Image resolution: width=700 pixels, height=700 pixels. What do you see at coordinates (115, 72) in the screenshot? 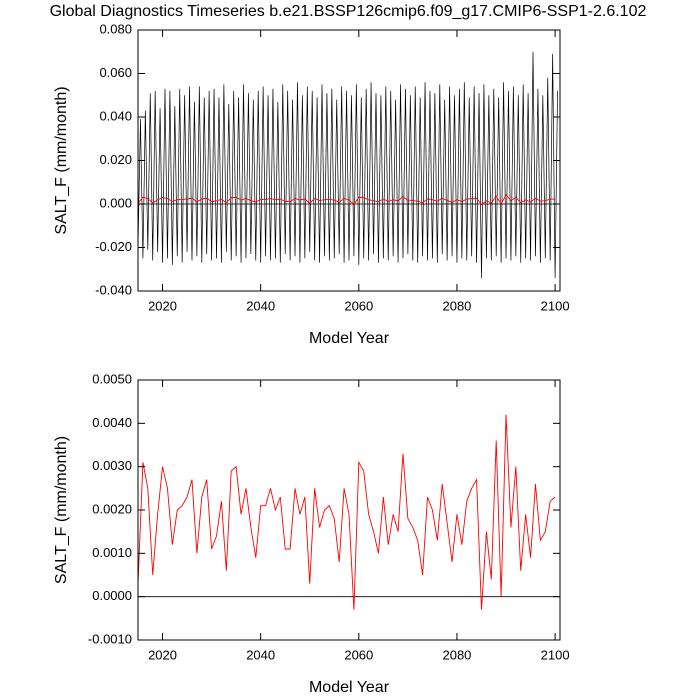
I see `y-tick-label: 0.060` at bounding box center [115, 72].